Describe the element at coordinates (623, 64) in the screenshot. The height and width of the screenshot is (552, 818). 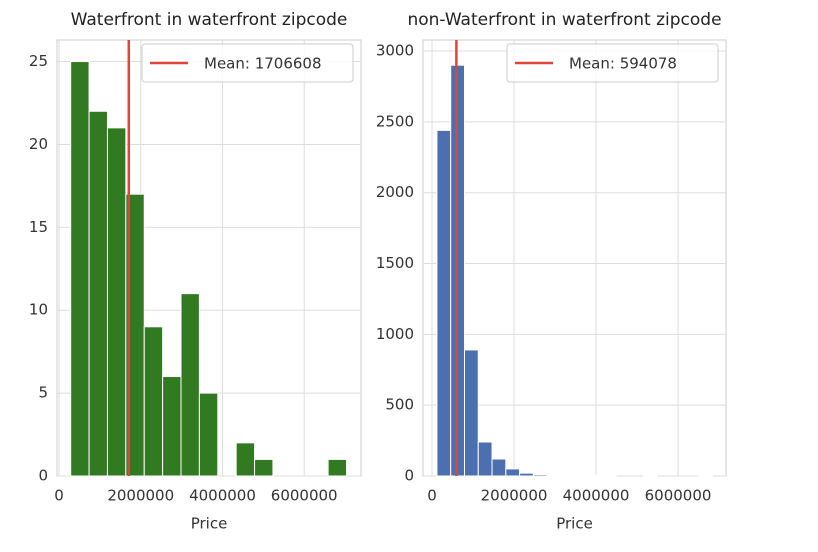
I see `legend-label: Mean: 594078` at that location.